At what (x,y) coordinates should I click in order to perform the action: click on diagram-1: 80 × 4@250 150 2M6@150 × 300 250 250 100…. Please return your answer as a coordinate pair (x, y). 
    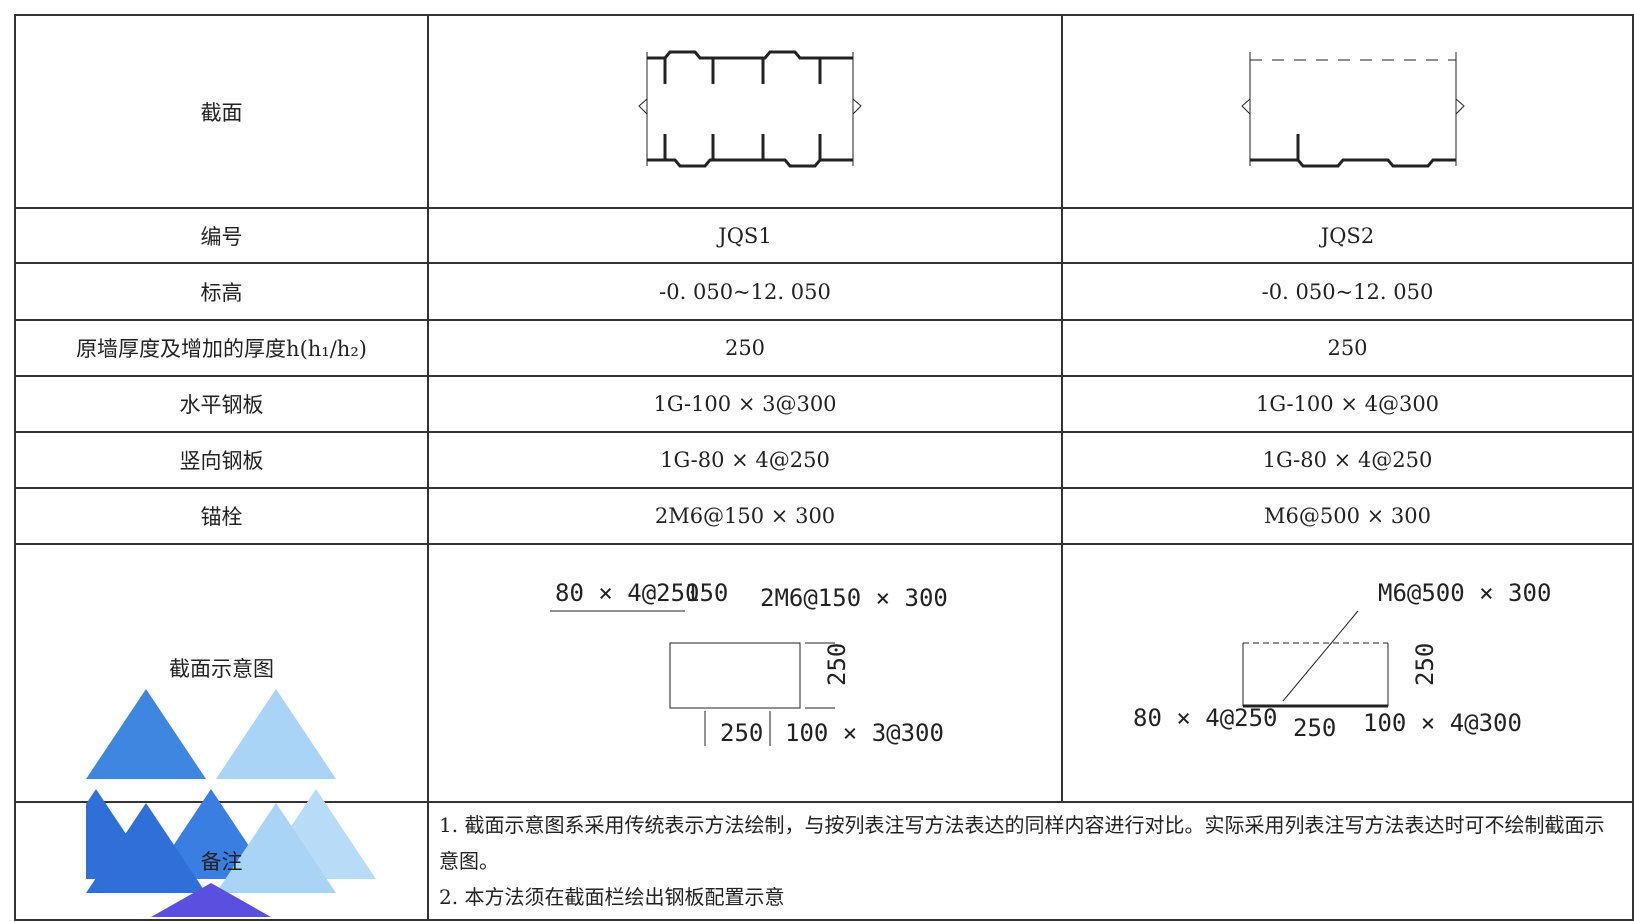
    Looking at the image, I should click on (749, 663).